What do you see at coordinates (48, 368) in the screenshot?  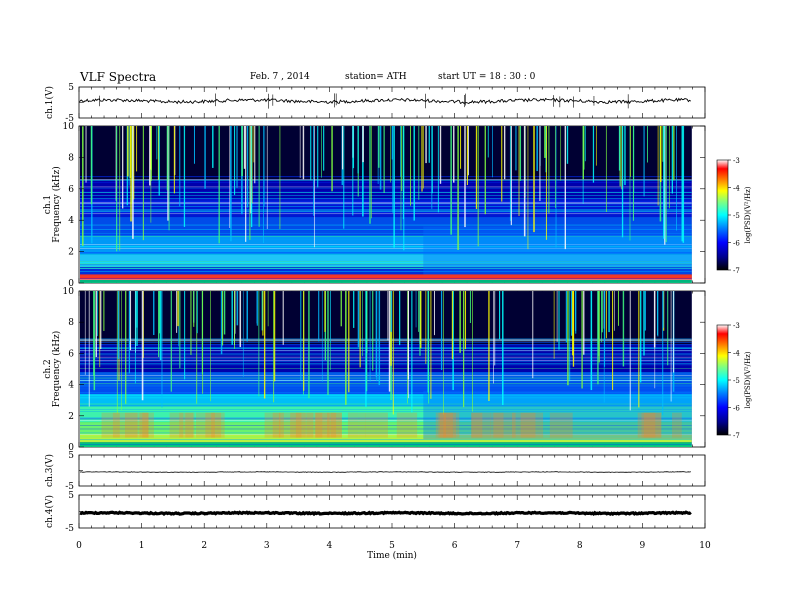 I see `y-axis-label-channel: ch.2` at bounding box center [48, 368].